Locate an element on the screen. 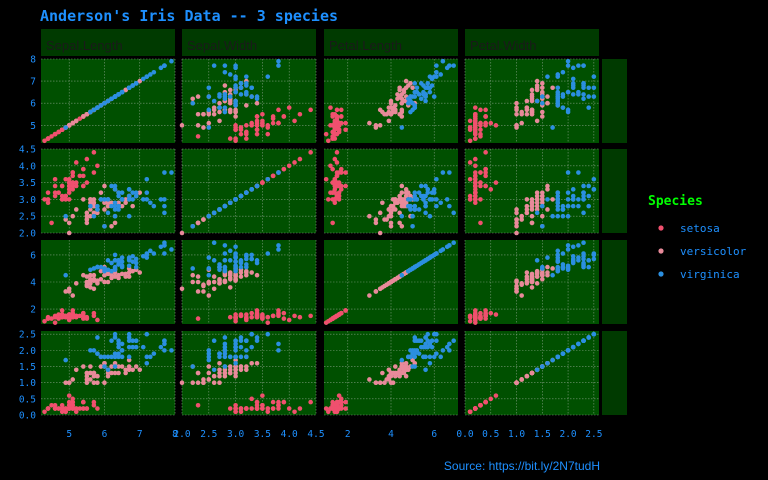 The width and height of the screenshot is (768, 480). legend-swatch-setosa is located at coordinates (661, 228).